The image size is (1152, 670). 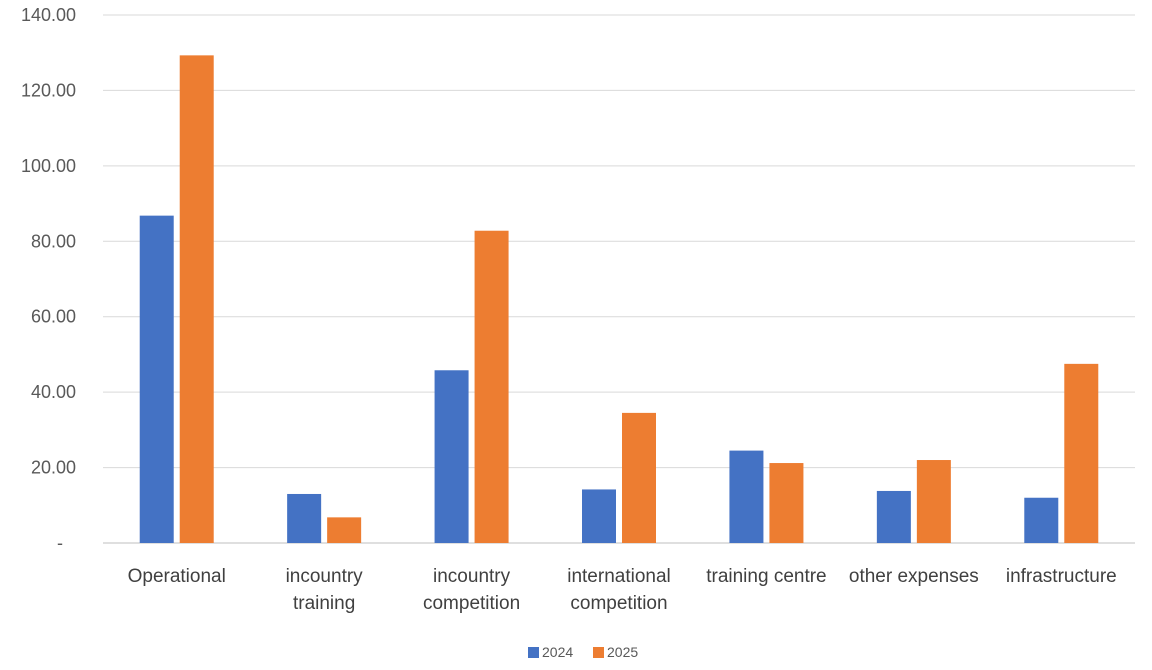 What do you see at coordinates (177, 576) in the screenshot?
I see `x-category-label: Operational` at bounding box center [177, 576].